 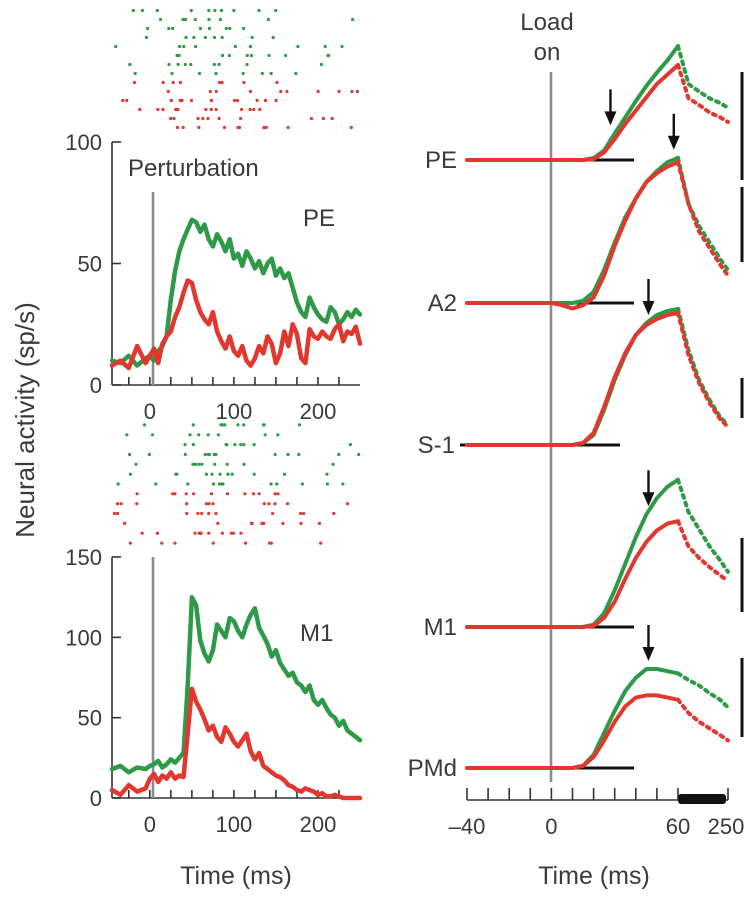 I want to click on trace-row-pe: PE, so click(x=584, y=112).